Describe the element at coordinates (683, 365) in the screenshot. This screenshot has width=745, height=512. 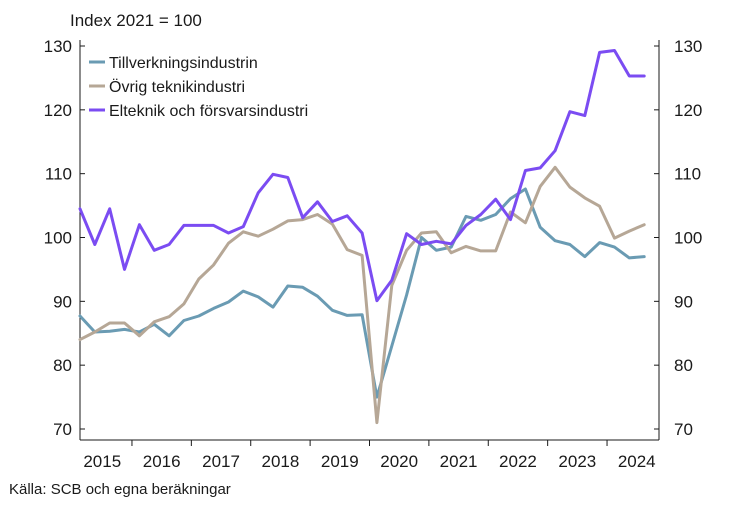
I see `right-tick-label: 80` at that location.